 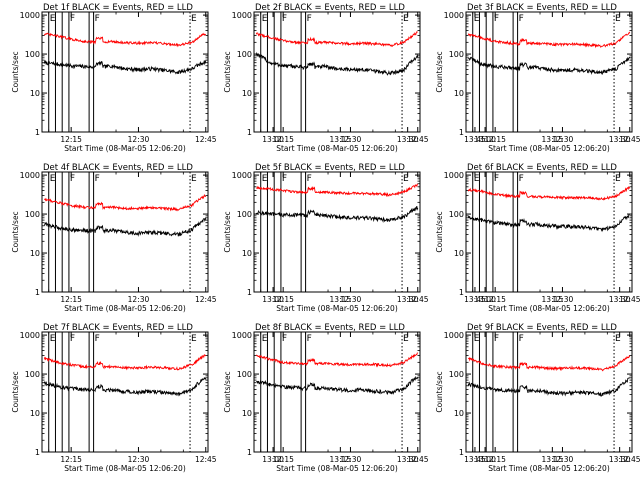 I want to click on panel-title: Det 4f BLACK = Events, RED = LLD, so click(x=118, y=168).